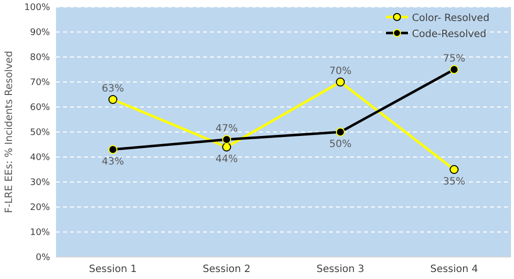  Describe the element at coordinates (40, 33) in the screenshot. I see `y-tick-label: 90%` at that location.